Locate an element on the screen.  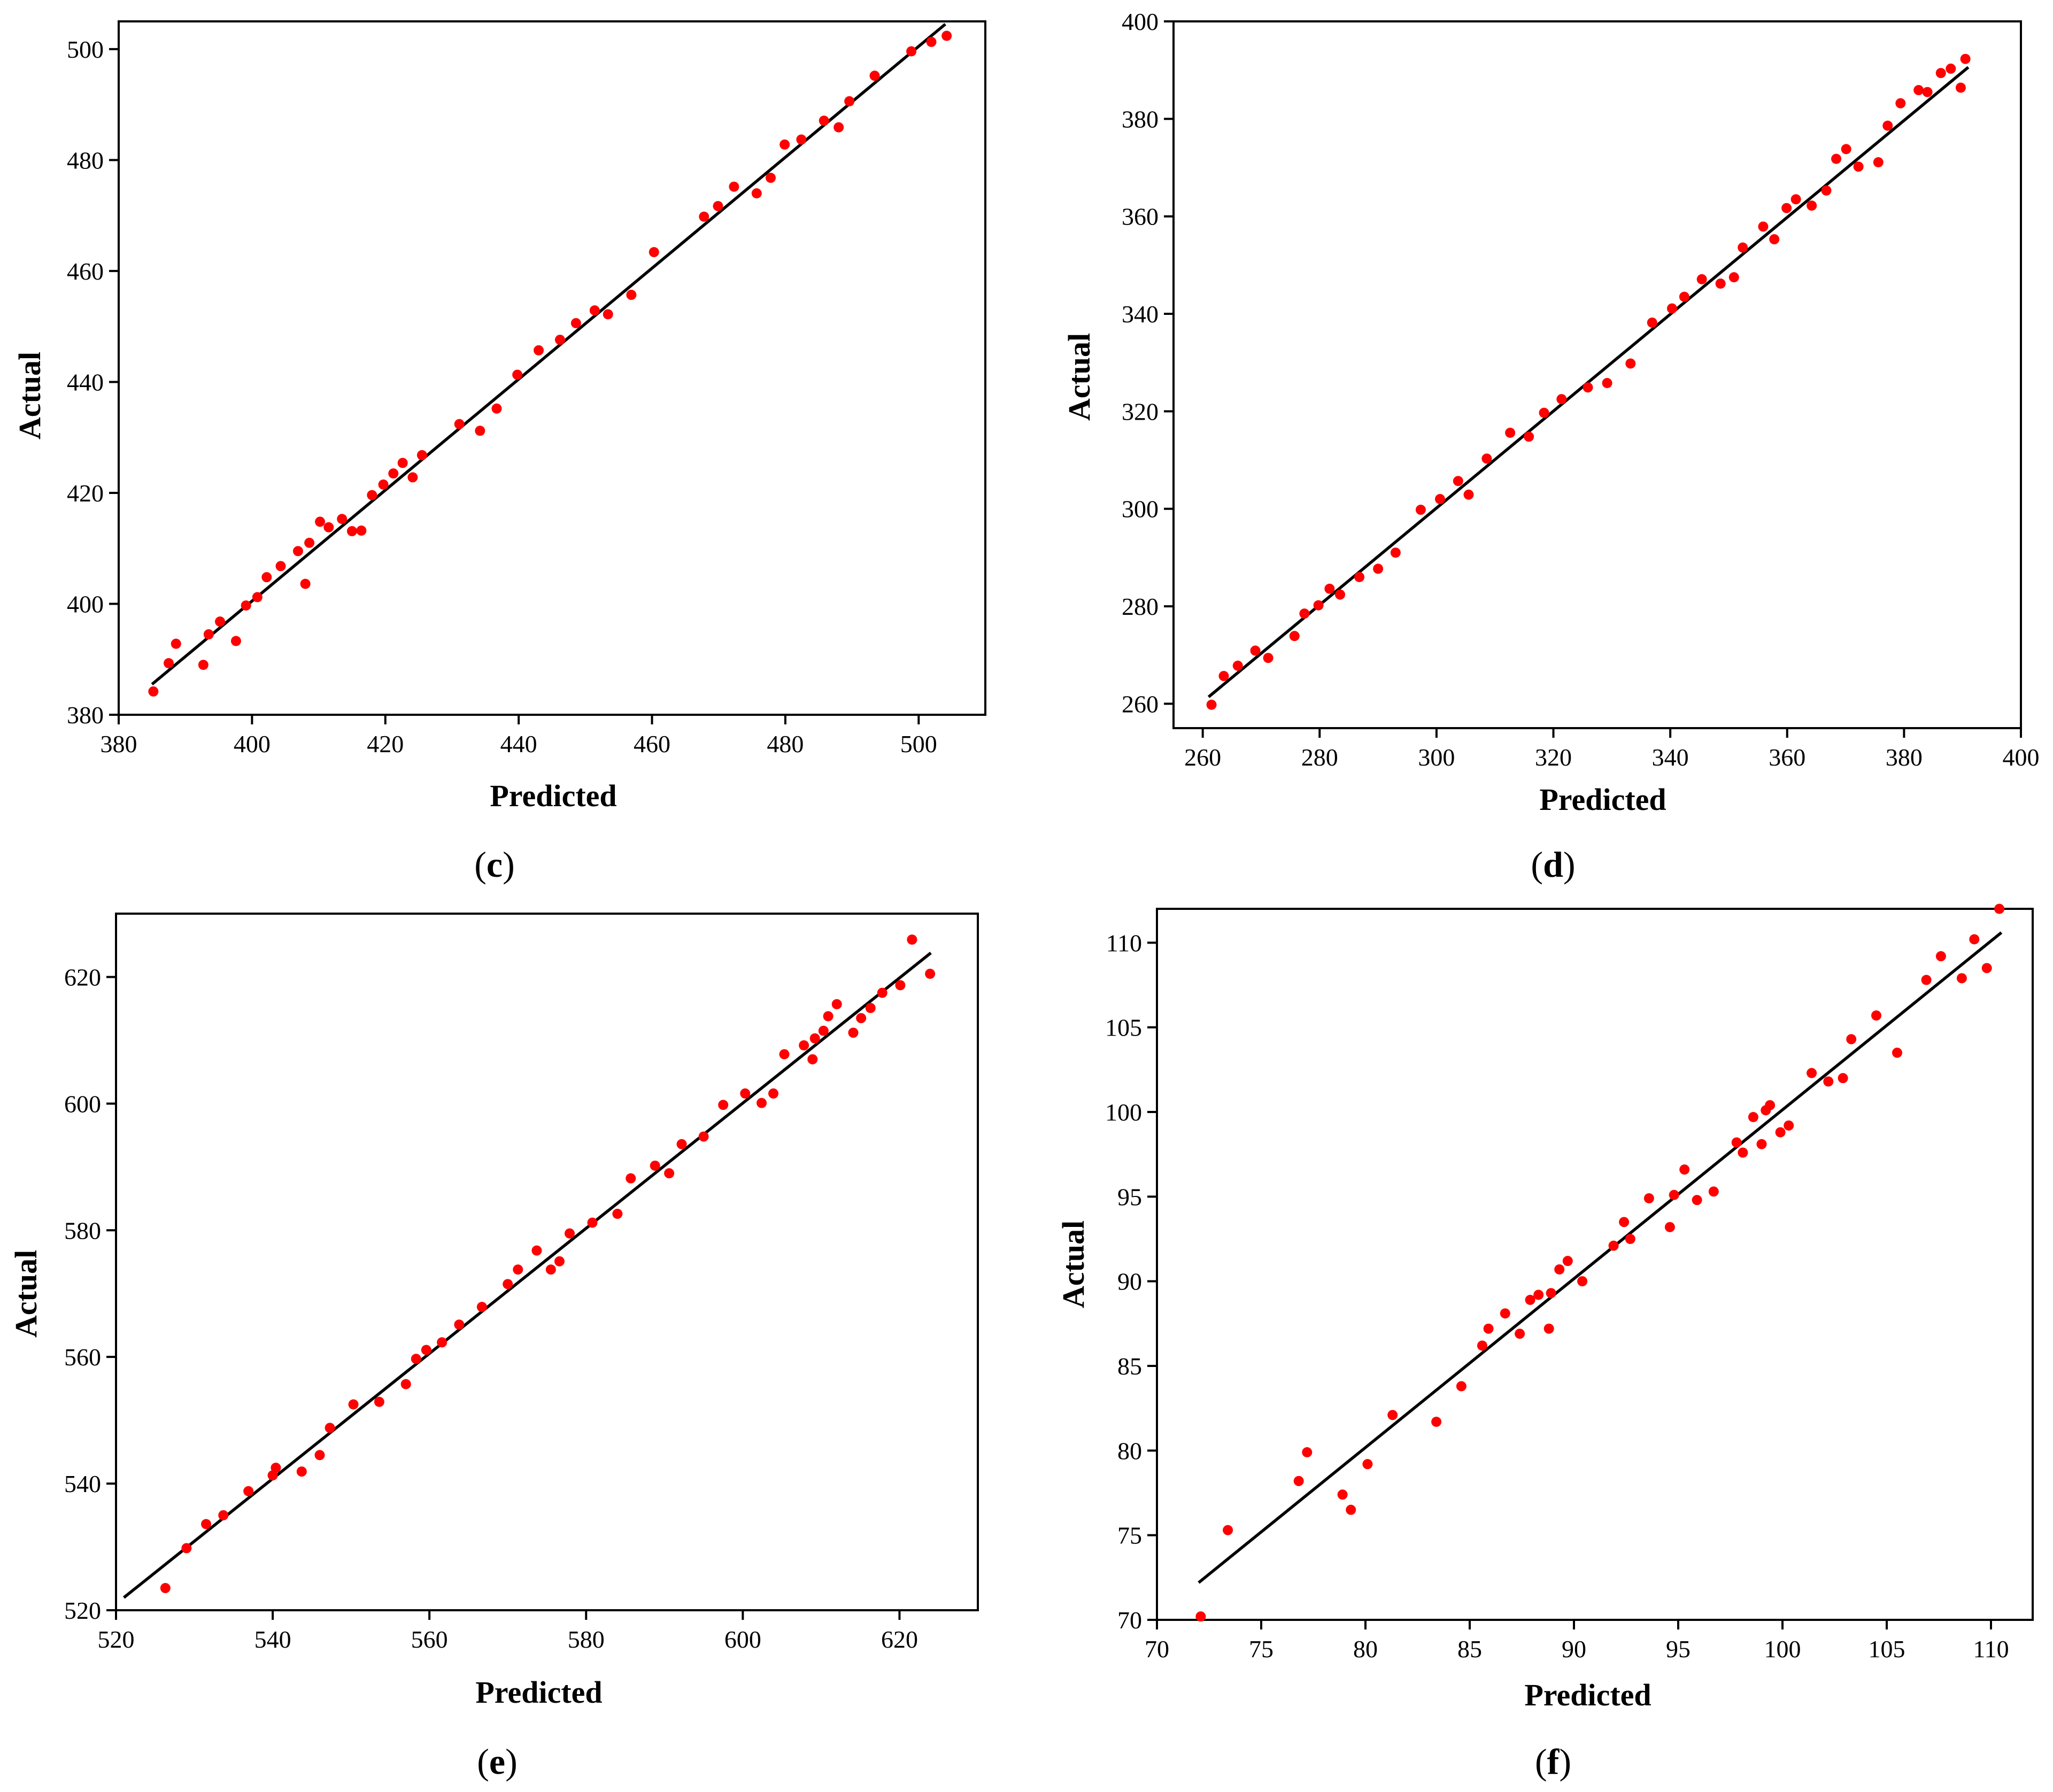
y-tick-label: 340 is located at coordinates (1140, 314).